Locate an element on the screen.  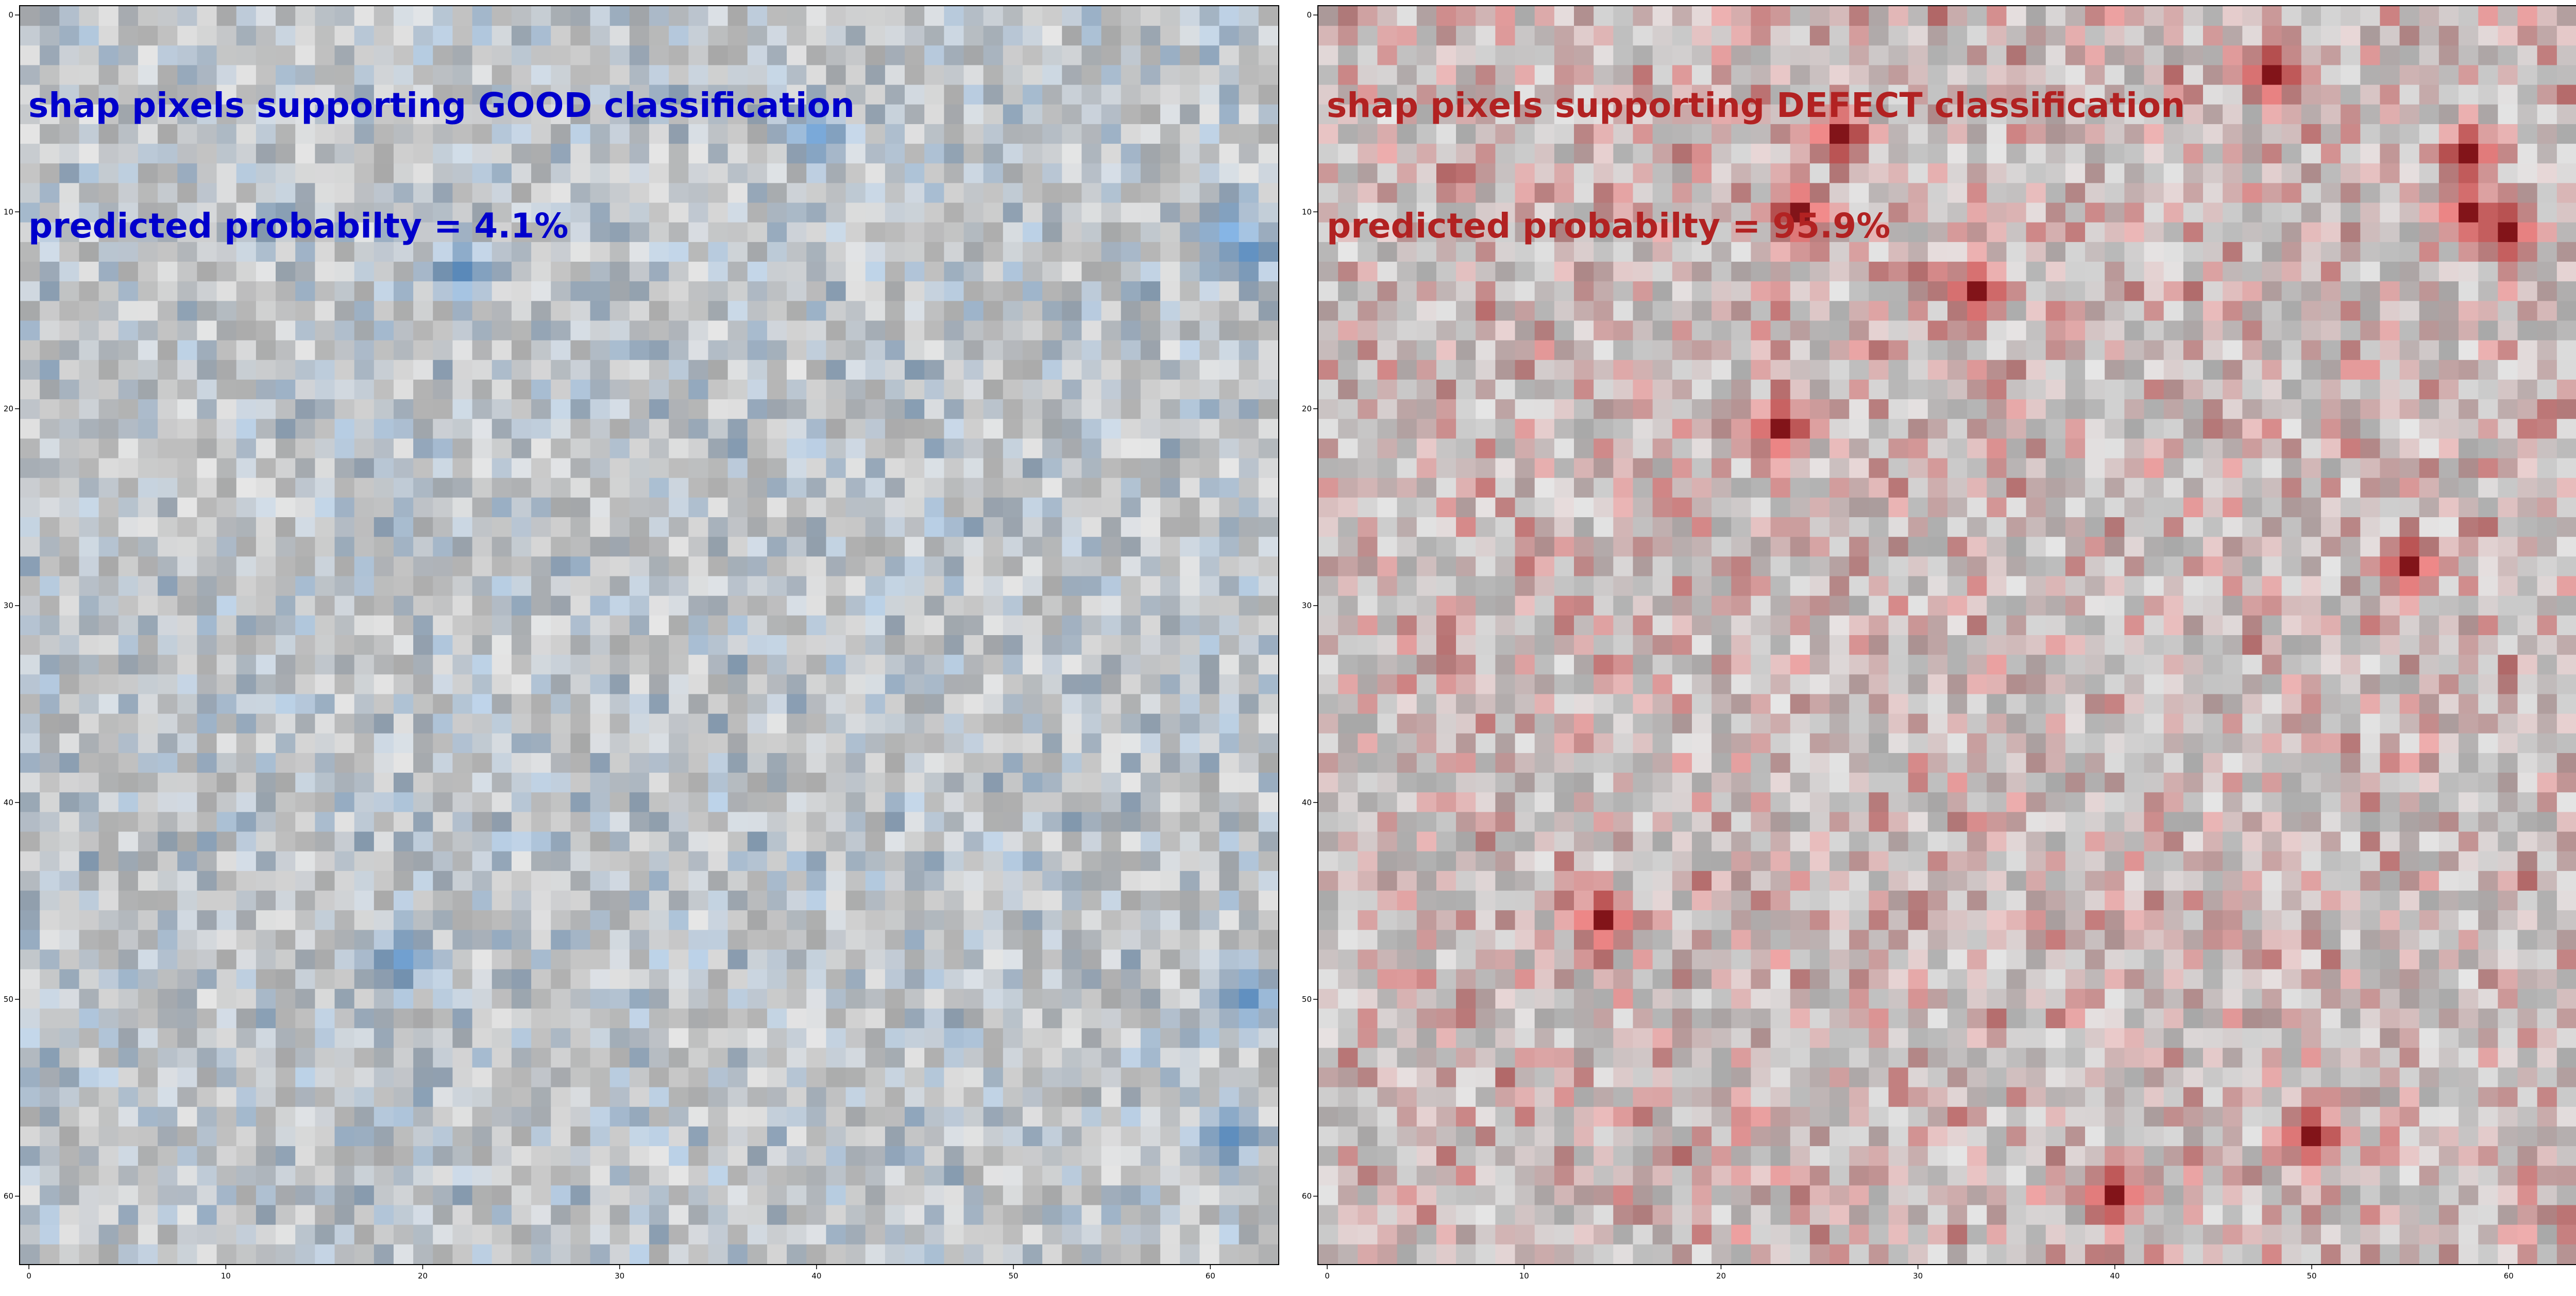
x-tick-label: 40 is located at coordinates (816, 1276).